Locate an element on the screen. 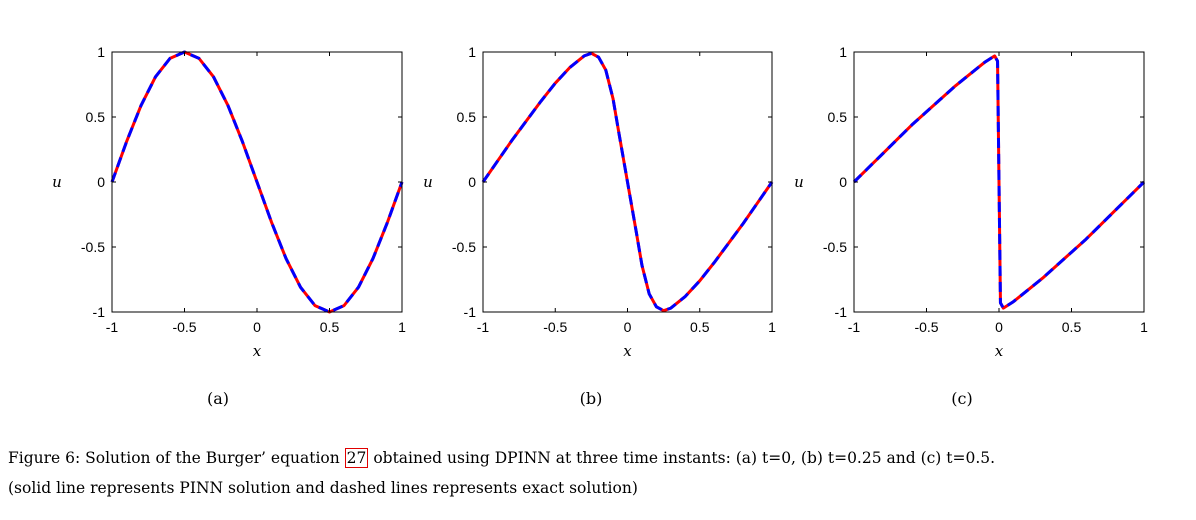 The width and height of the screenshot is (1196, 520). subfigure-label: (b) is located at coordinates (591, 398).